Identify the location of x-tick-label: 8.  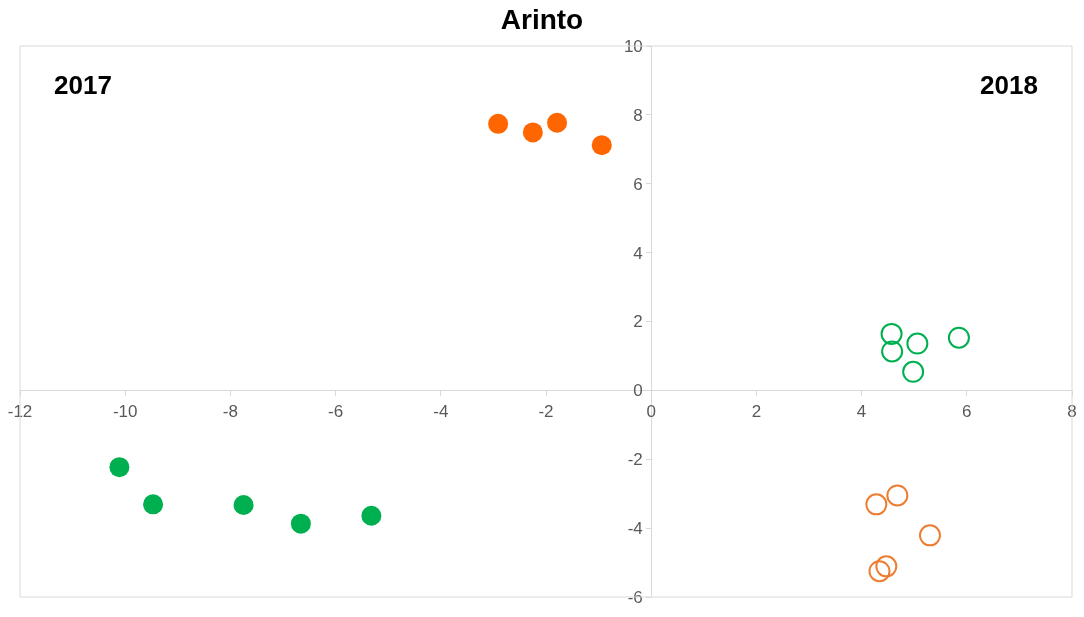
(1072, 411).